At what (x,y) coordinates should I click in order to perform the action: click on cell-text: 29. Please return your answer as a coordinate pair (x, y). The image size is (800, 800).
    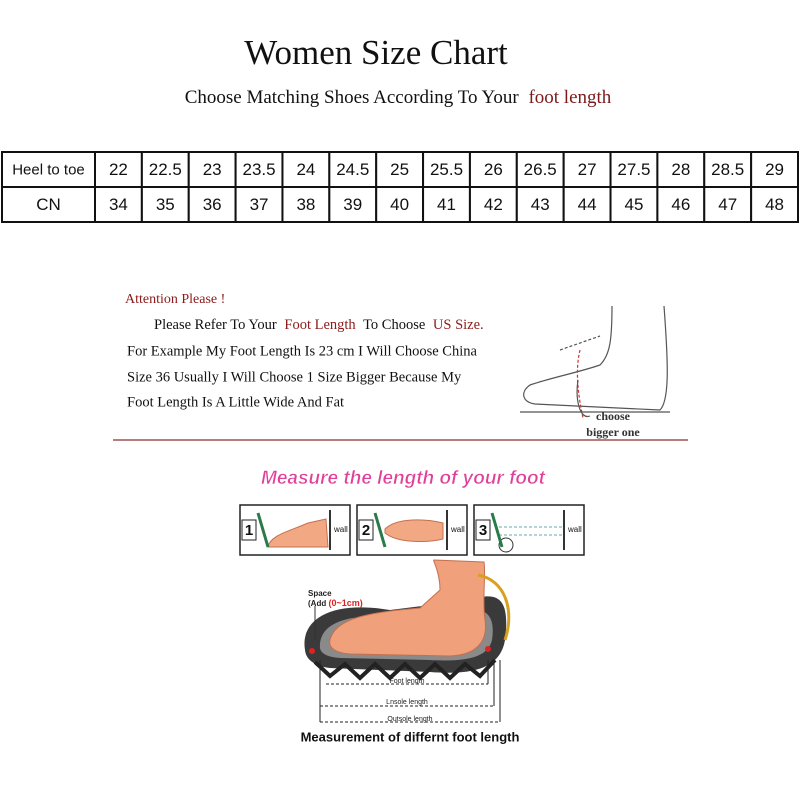
    Looking at the image, I should click on (774, 169).